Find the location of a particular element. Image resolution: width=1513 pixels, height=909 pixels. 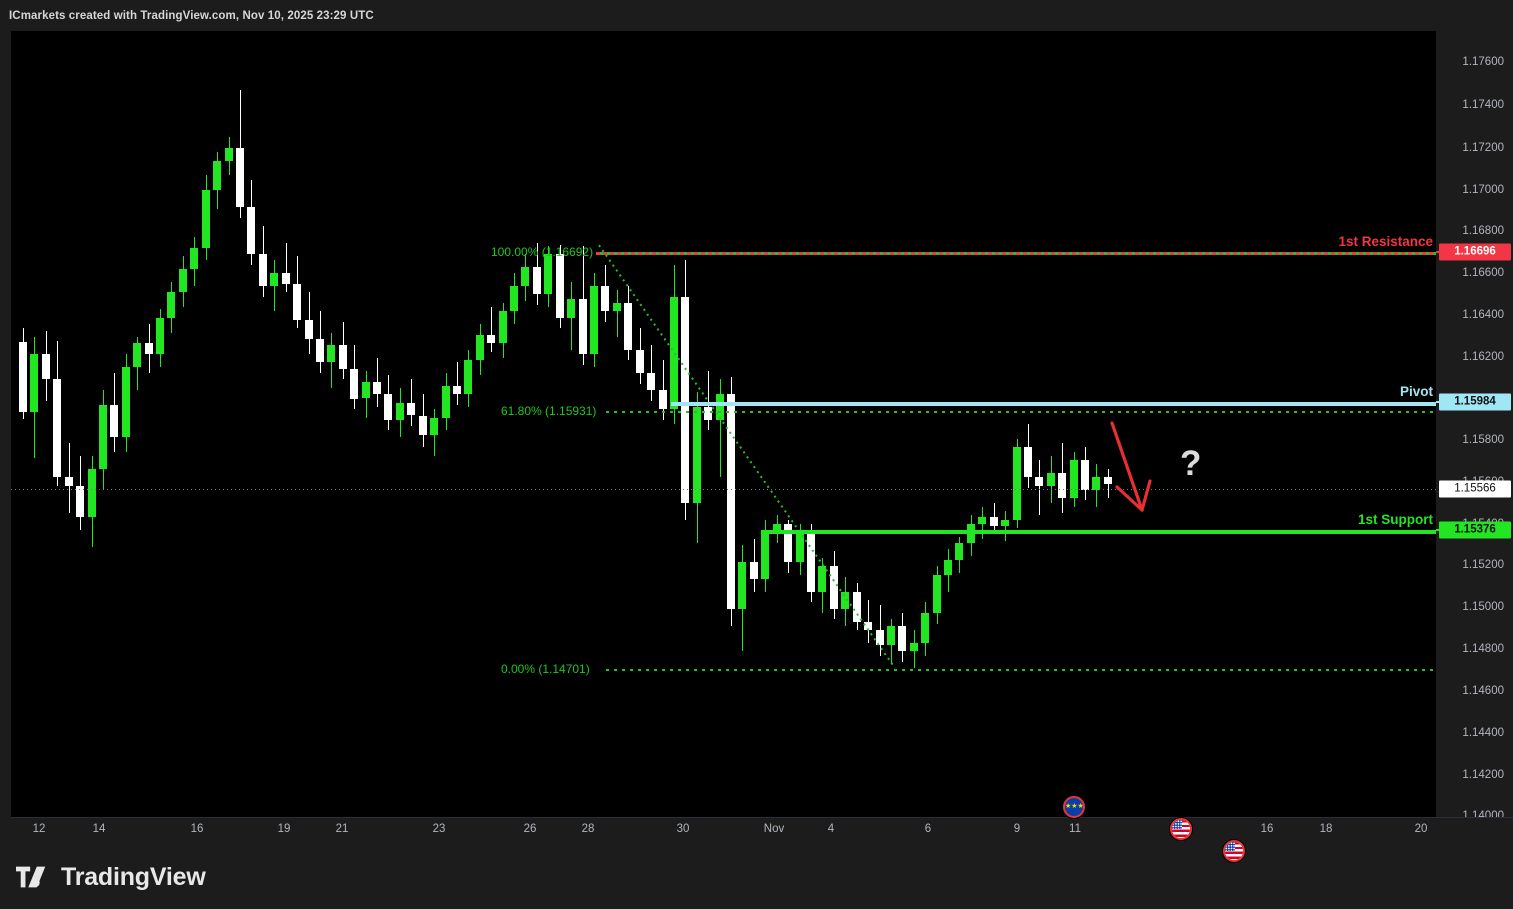

time-tick: 23 is located at coordinates (439, 829).